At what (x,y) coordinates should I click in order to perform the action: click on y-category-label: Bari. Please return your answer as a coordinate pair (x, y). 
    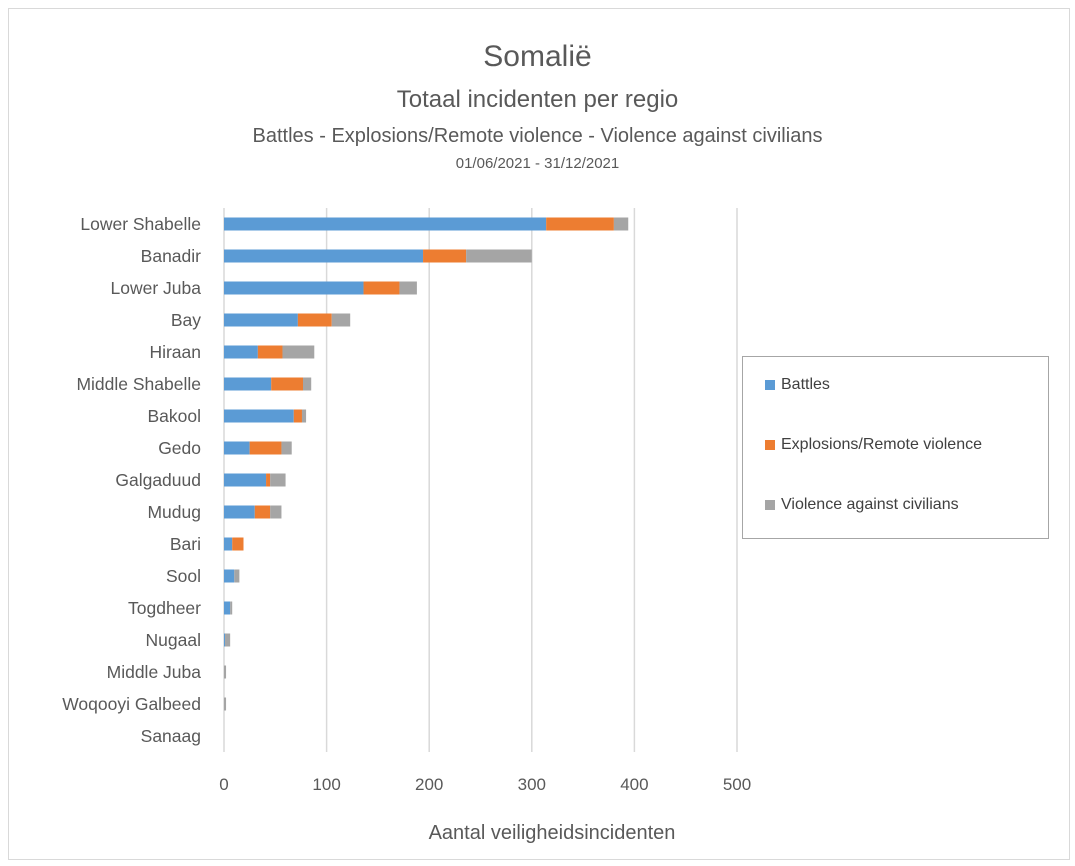
    Looking at the image, I should click on (185, 544).